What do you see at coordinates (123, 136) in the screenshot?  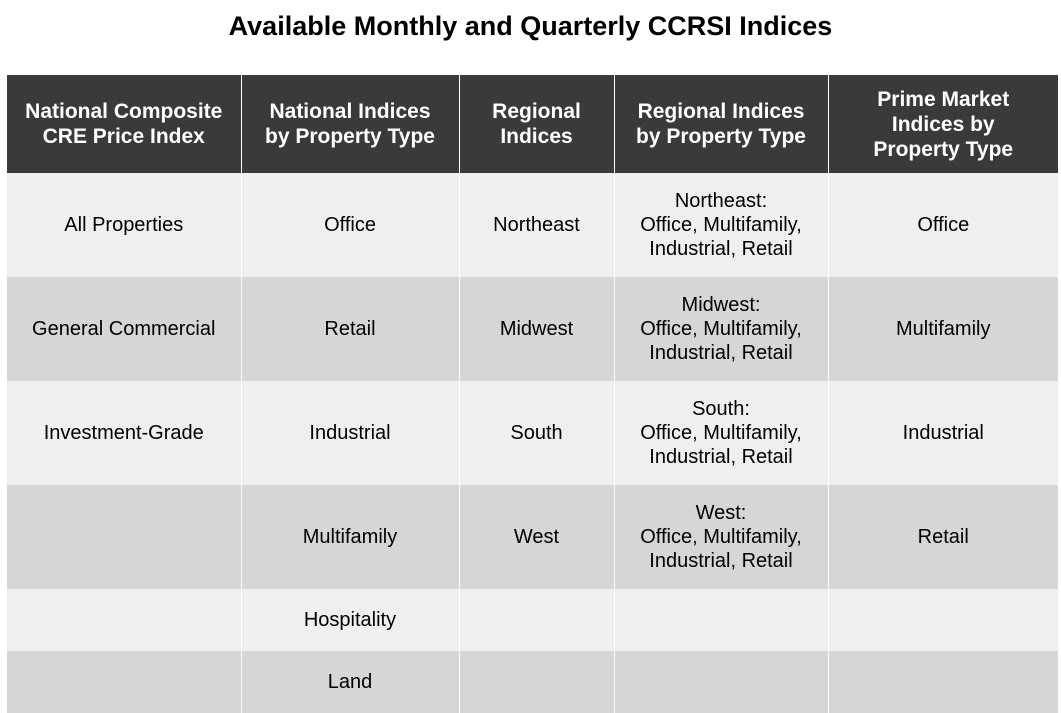 I see `header-line: CRE Price Index` at bounding box center [123, 136].